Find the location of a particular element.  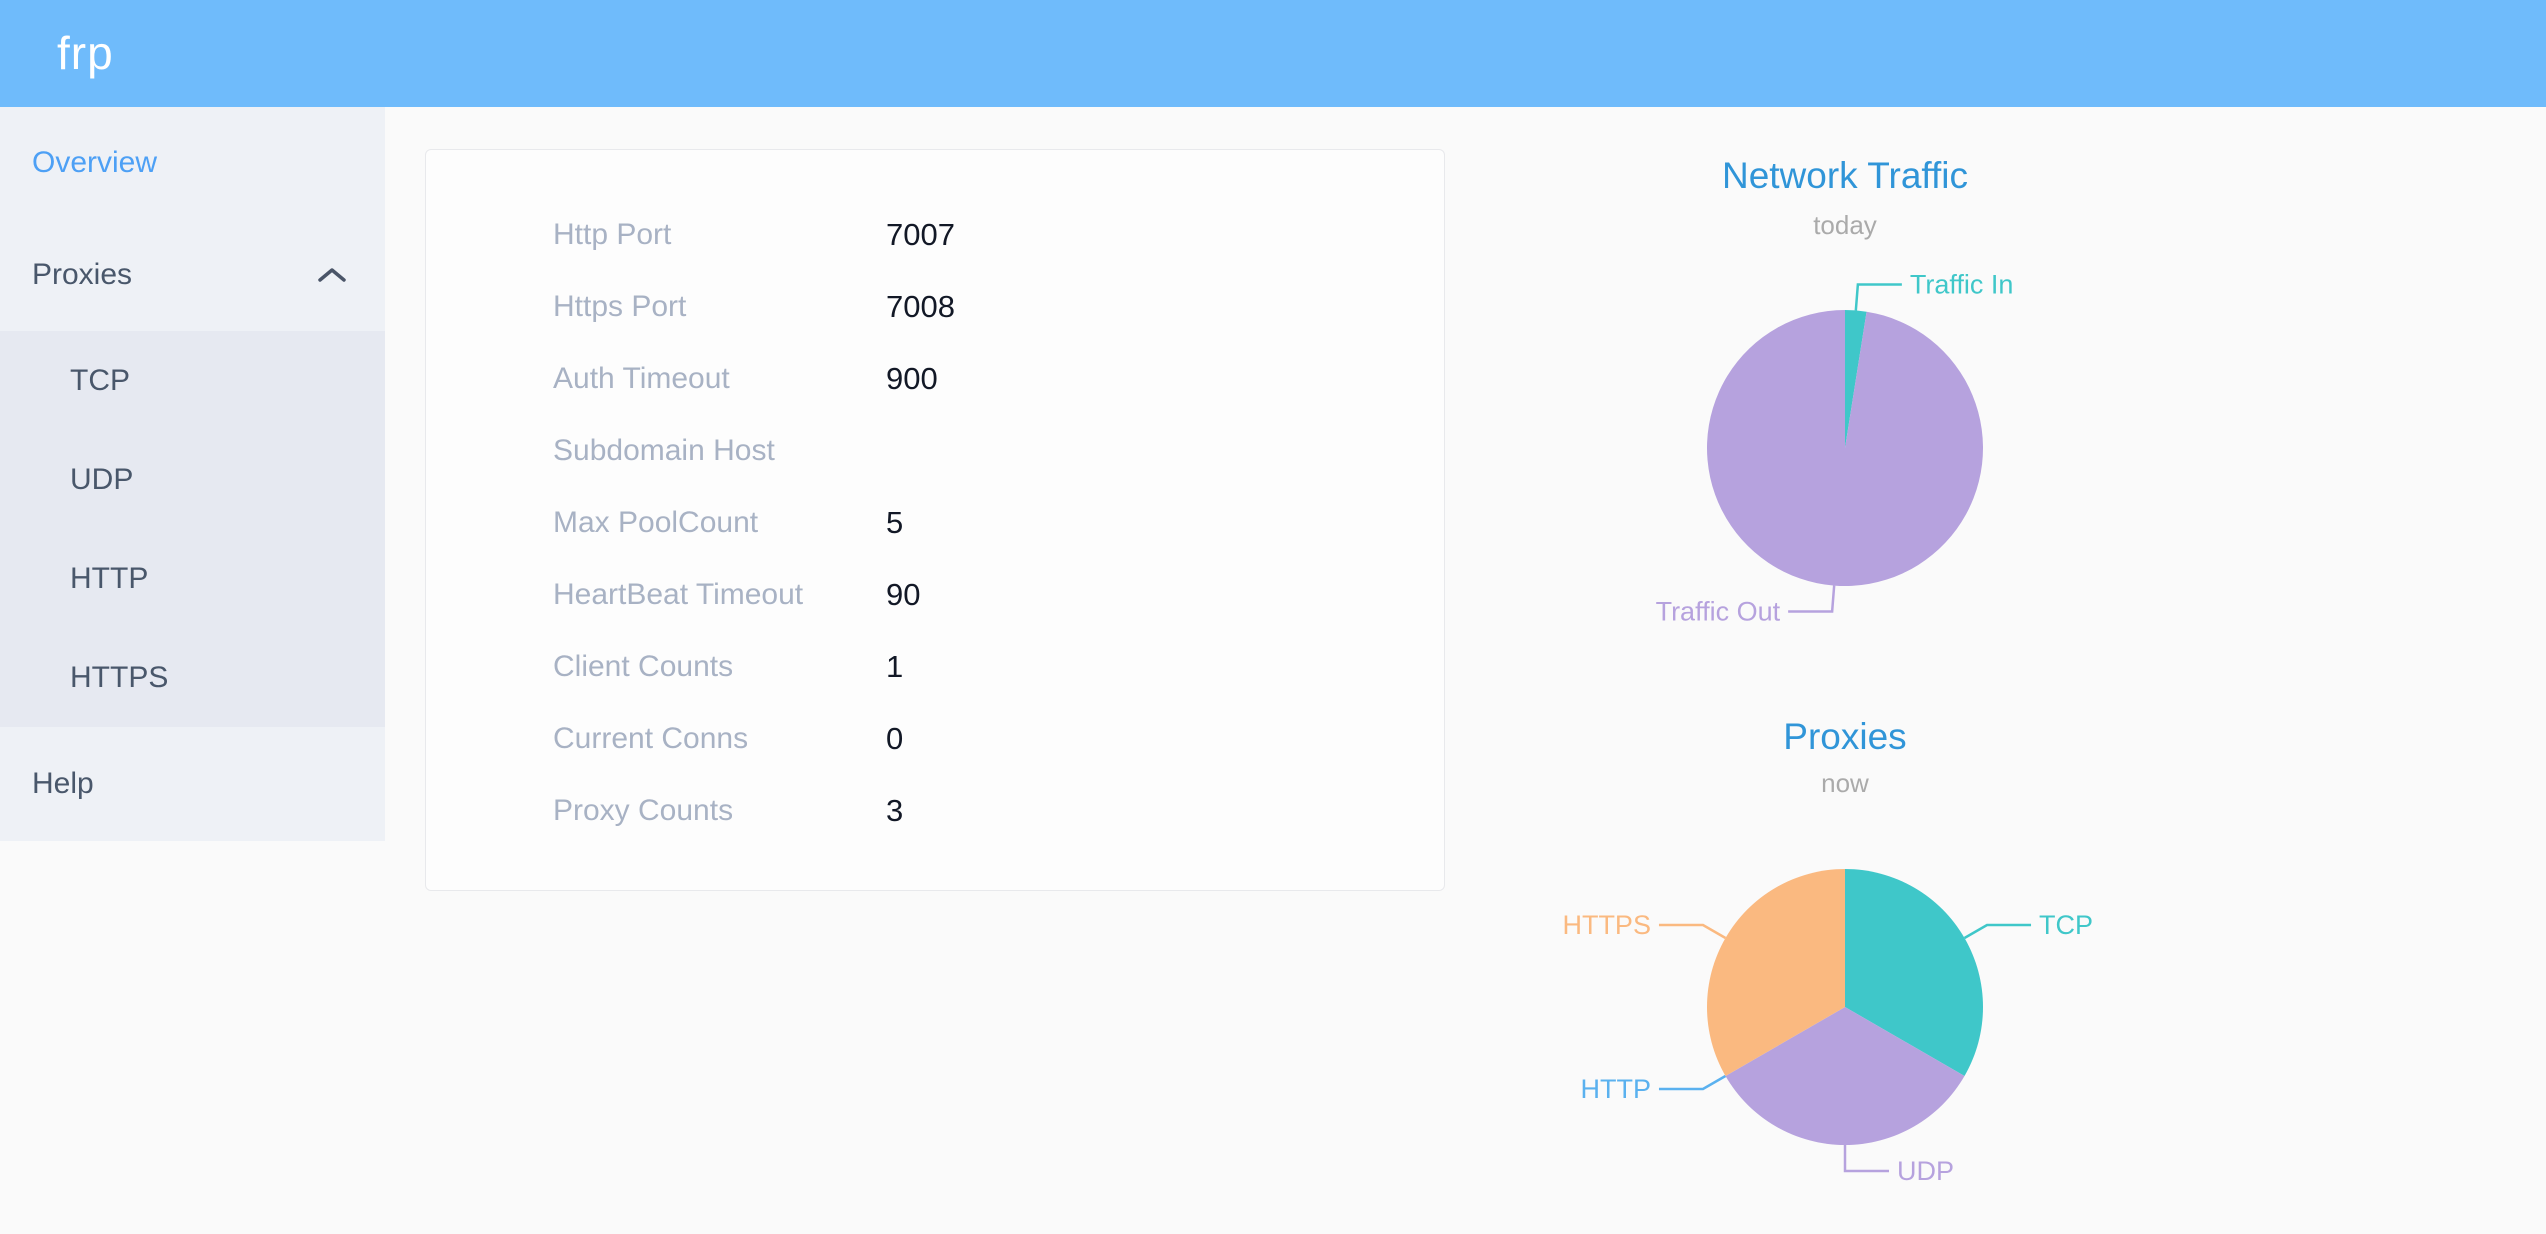

network-traffic-chart-subtitle: today is located at coordinates (1845, 225).